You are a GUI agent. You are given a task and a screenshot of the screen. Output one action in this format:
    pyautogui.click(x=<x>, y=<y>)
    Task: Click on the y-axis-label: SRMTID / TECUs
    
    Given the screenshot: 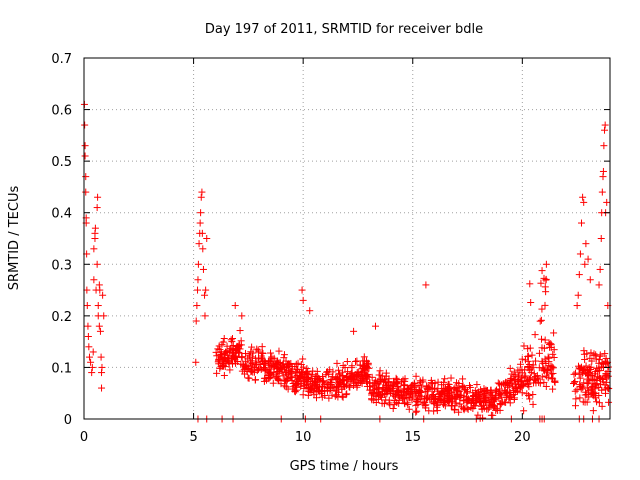 What is the action you would take?
    pyautogui.click(x=14, y=238)
    